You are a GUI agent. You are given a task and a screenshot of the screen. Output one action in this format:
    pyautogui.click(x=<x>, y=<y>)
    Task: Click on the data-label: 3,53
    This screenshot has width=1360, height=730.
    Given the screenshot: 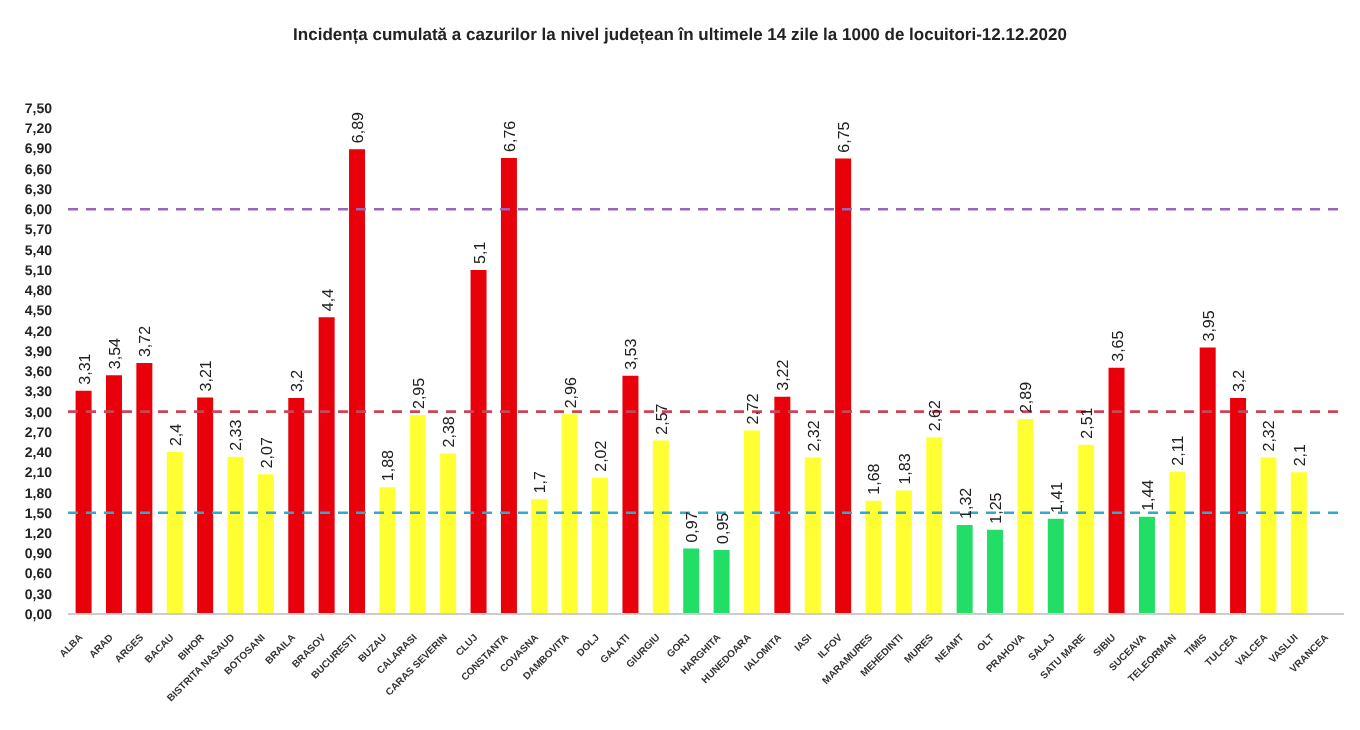 What is the action you would take?
    pyautogui.click(x=631, y=353)
    